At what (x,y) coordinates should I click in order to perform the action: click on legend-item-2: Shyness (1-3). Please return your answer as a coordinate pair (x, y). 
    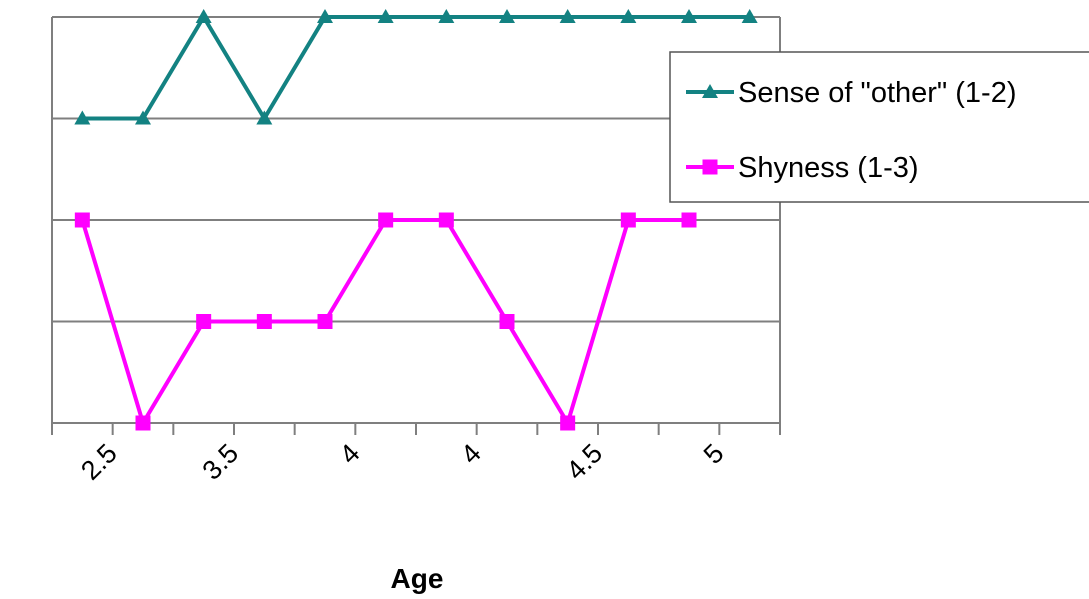
    Looking at the image, I should click on (802, 168).